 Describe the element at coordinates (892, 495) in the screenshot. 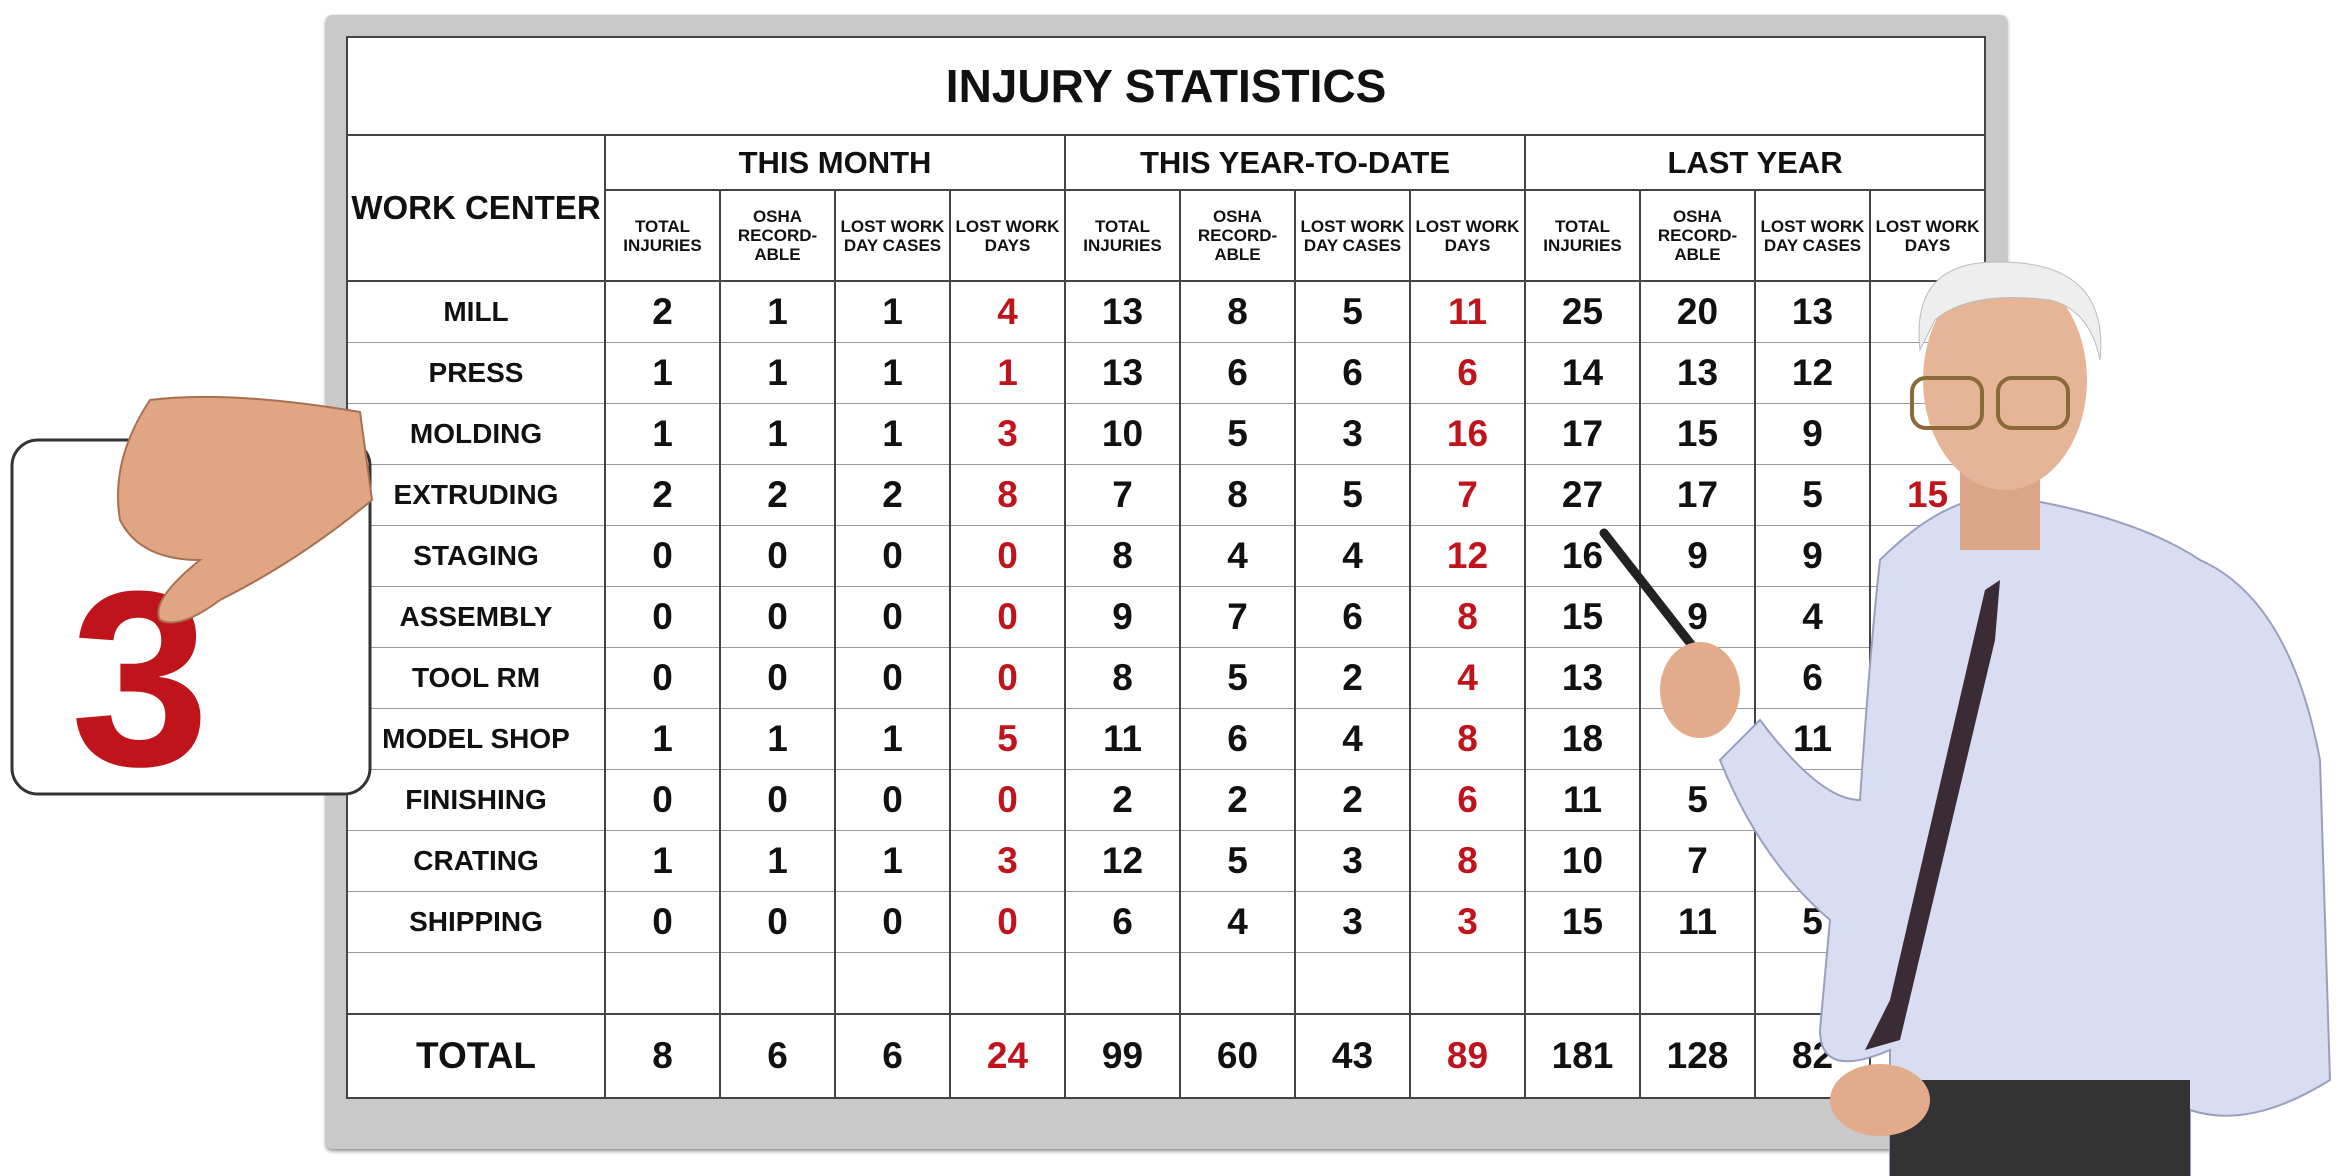

I see `cell-value: 2` at that location.